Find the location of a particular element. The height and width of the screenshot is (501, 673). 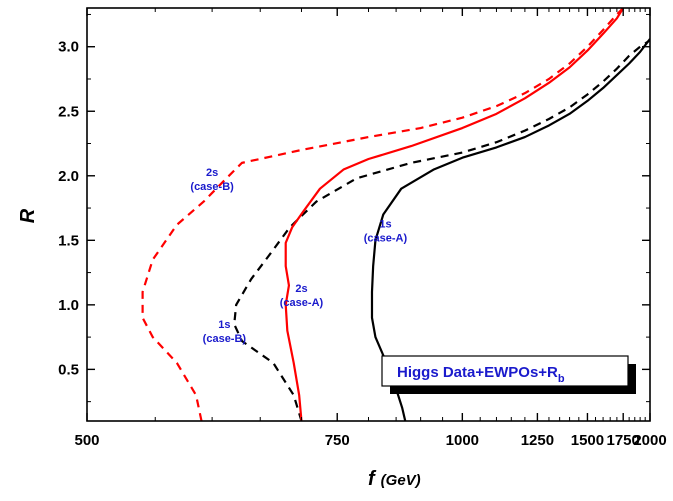

y-tick-label: 3.0 is located at coordinates (68, 47).